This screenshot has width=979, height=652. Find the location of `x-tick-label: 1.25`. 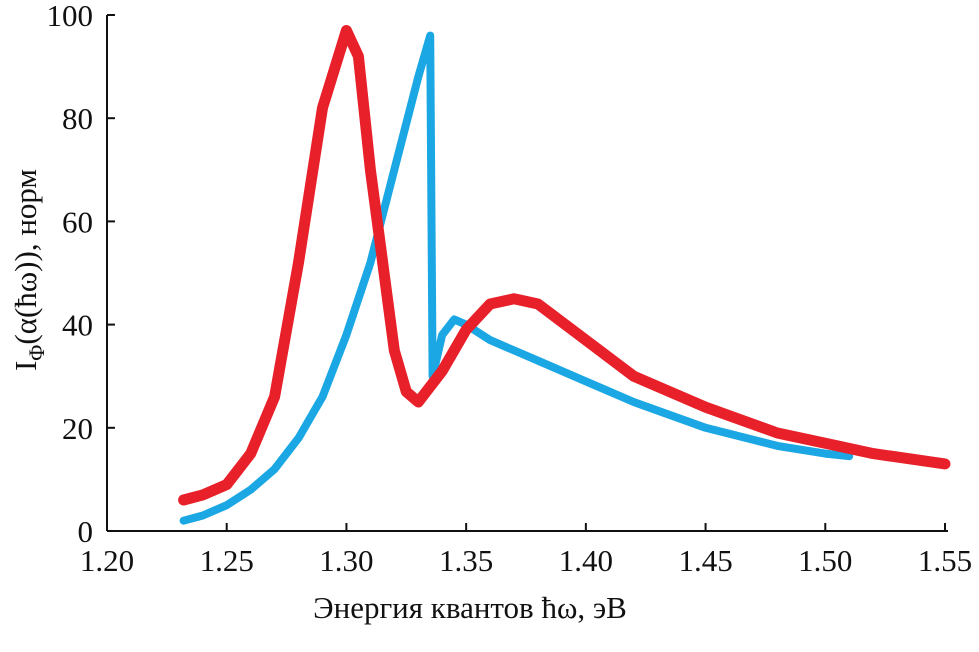

x-tick-label: 1.25 is located at coordinates (227, 560).